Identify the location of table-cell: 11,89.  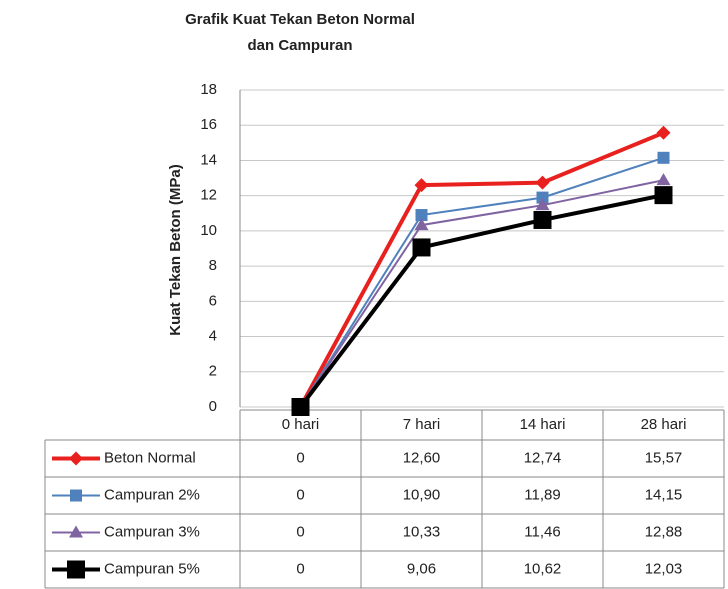
(542, 494).